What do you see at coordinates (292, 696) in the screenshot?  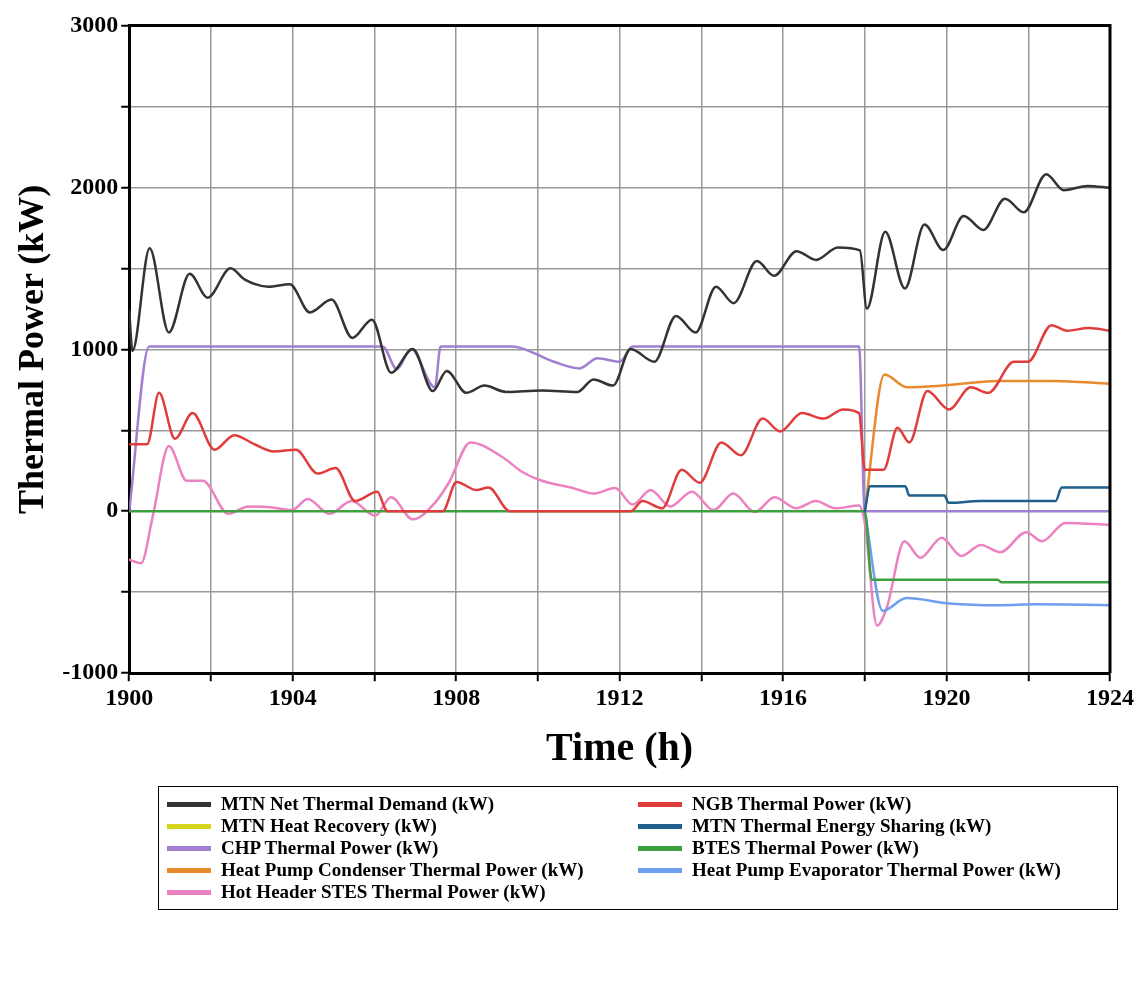 I see `x-tick-label: 1904` at bounding box center [292, 696].